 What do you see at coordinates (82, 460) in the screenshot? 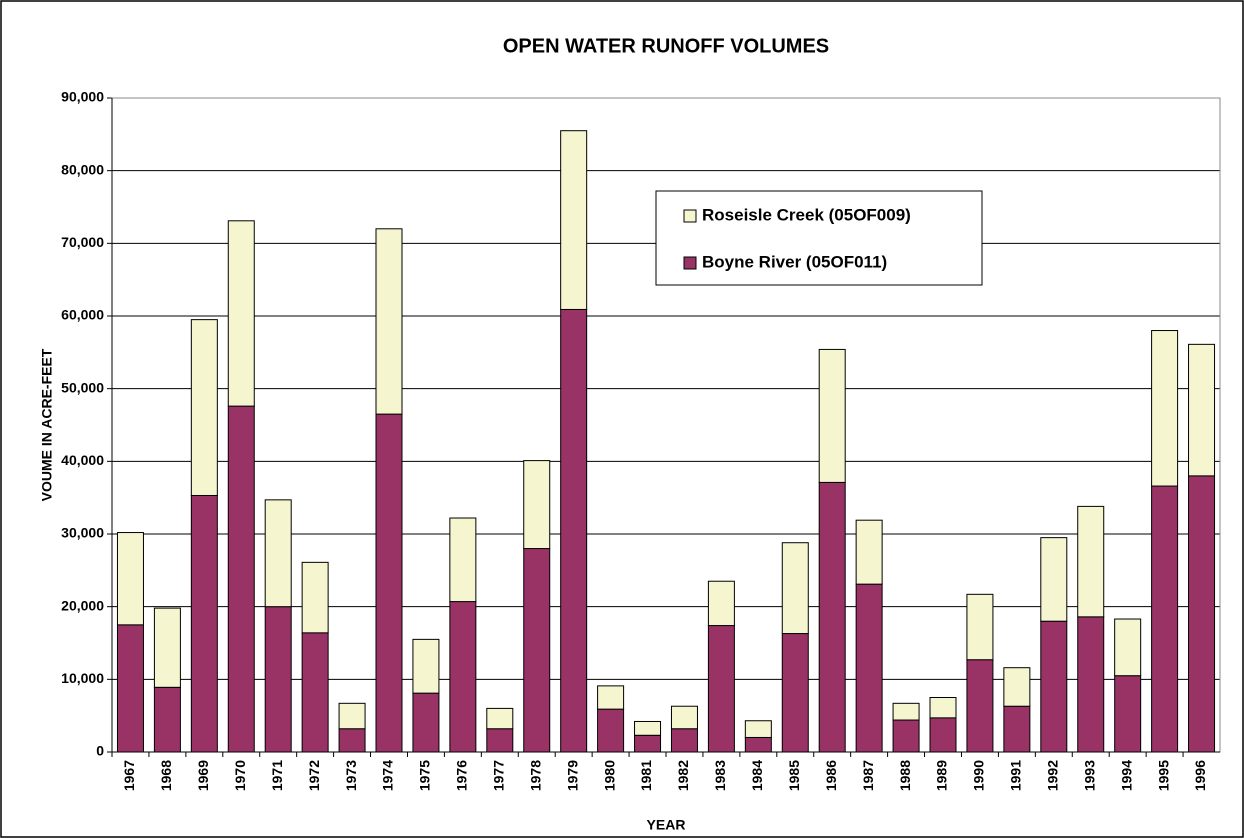
I see `y-tick-label: 40,000` at bounding box center [82, 460].